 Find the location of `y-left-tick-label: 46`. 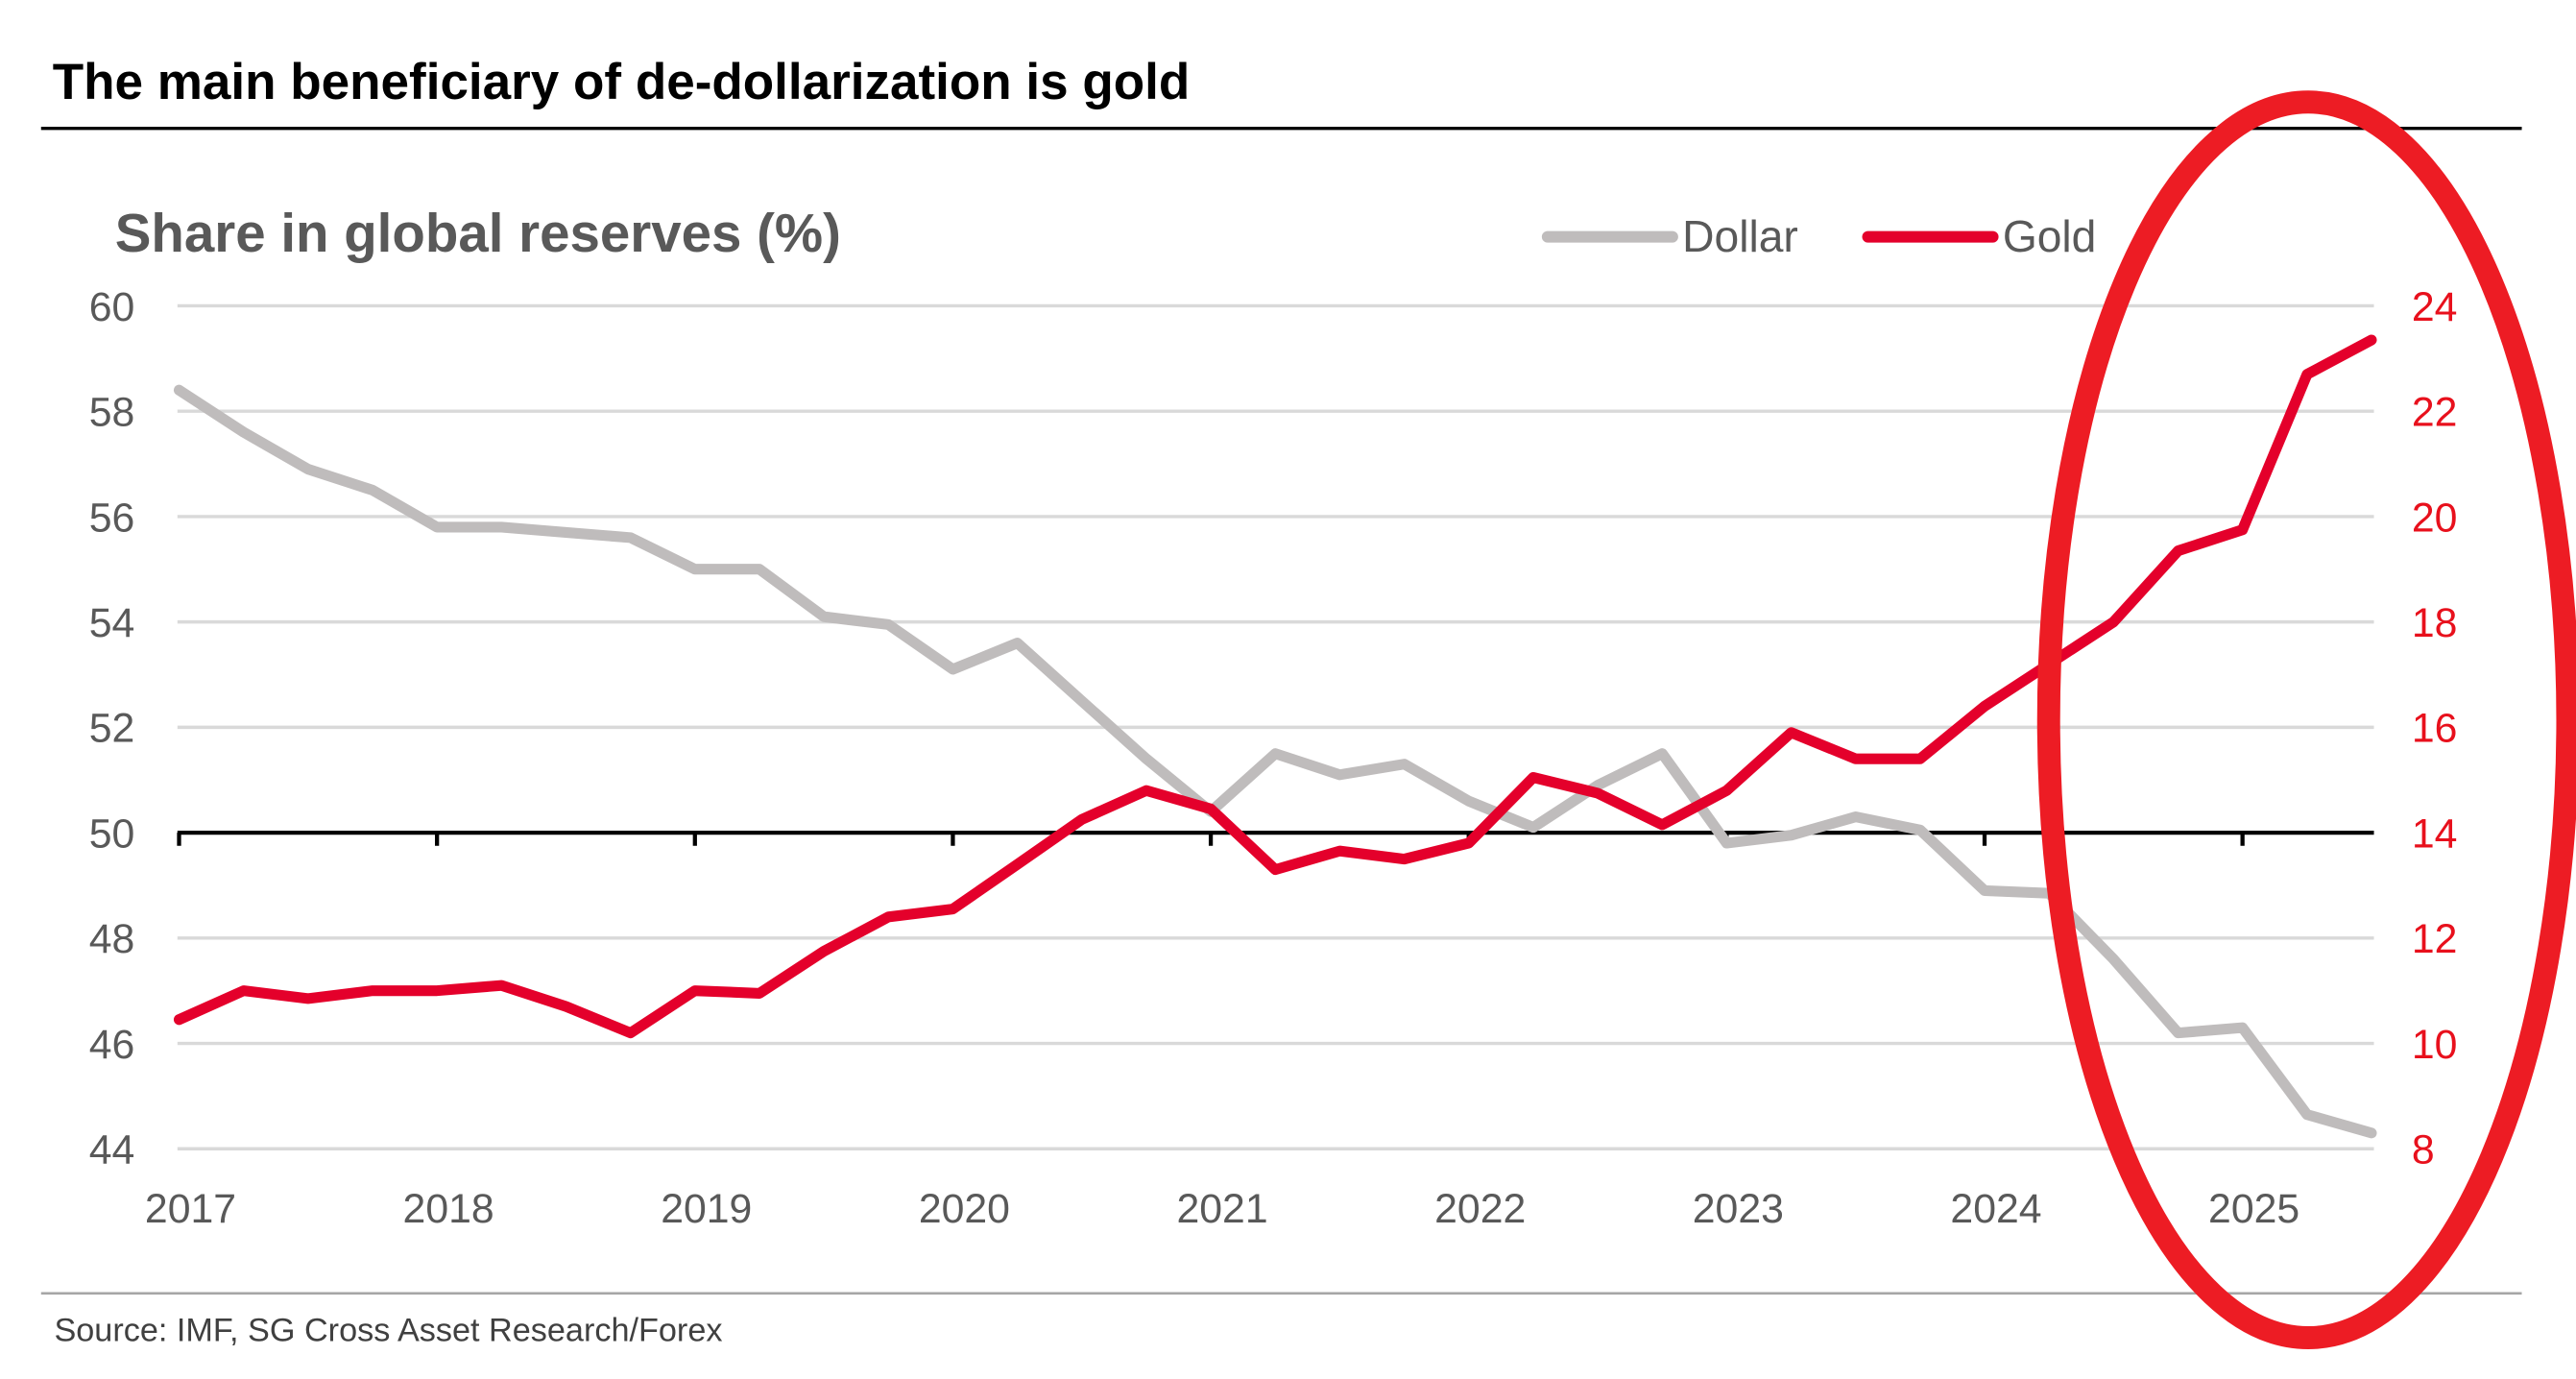

y-left-tick-label: 46 is located at coordinates (112, 1045).